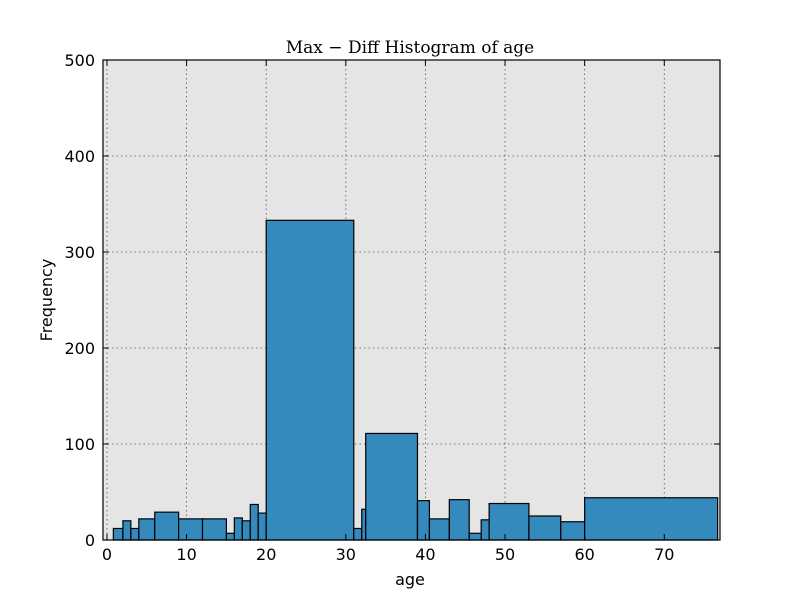 The width and height of the screenshot is (800, 600). Describe the element at coordinates (186, 554) in the screenshot. I see `x-tick-label: 10` at that location.